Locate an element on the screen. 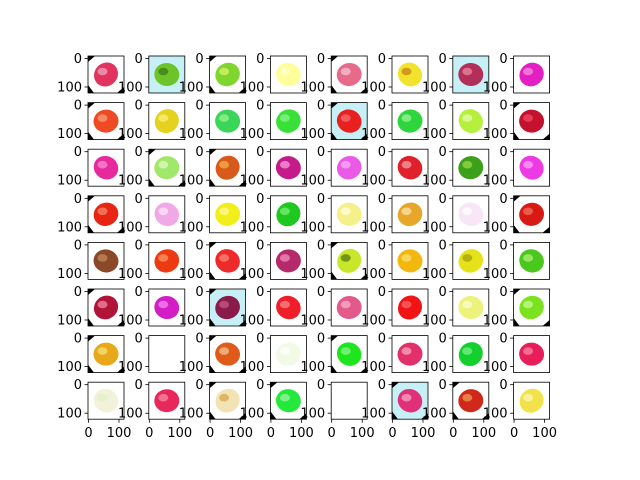 This screenshot has width=640, height=480. subplot-r3-c7: 0 100 is located at coordinates (516, 213).